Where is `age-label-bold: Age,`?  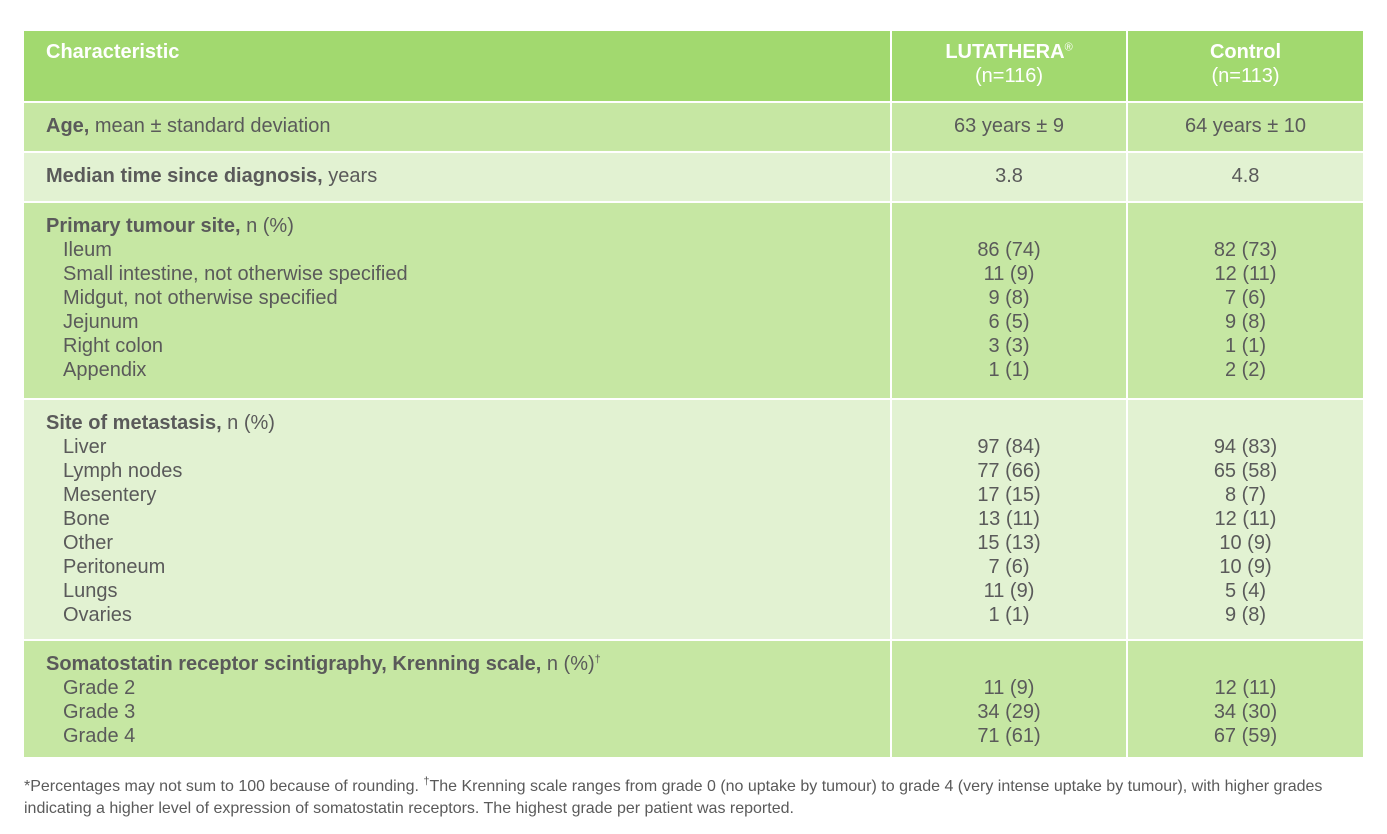 age-label-bold: Age, is located at coordinates (68, 126).